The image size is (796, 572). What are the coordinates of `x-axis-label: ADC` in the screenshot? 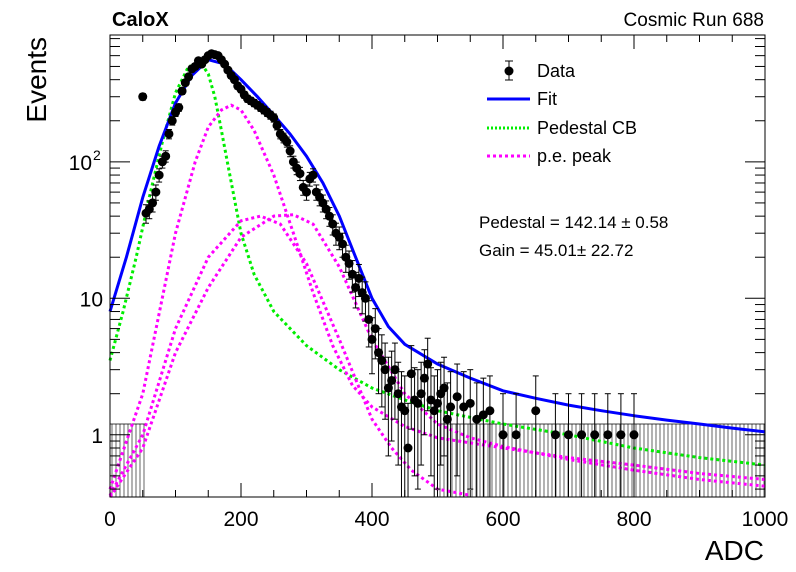 It's located at (734, 550).